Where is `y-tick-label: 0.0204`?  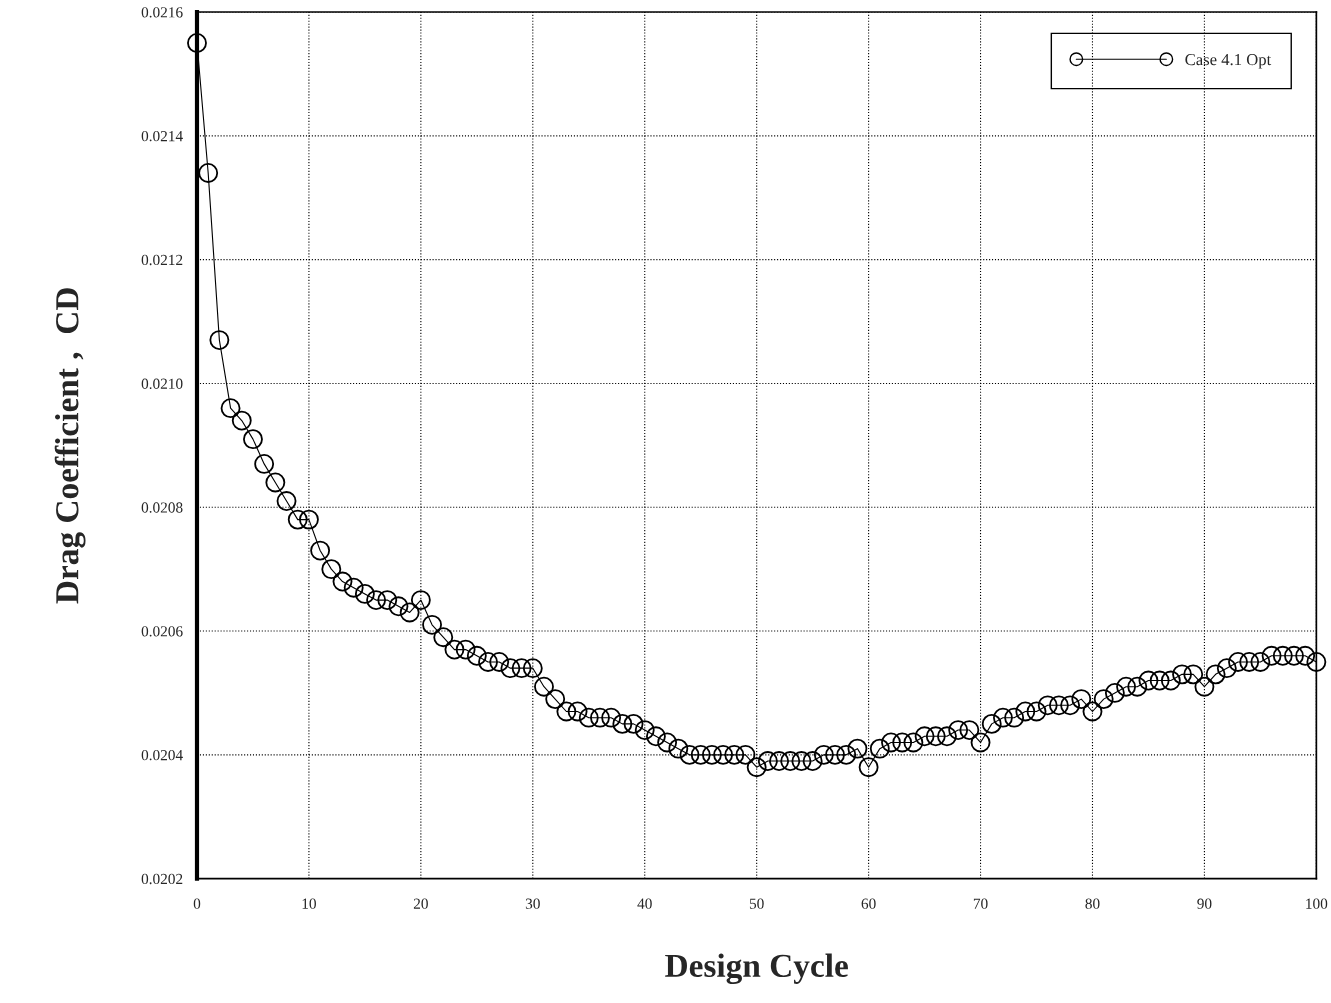 y-tick-label: 0.0204 is located at coordinates (162, 755).